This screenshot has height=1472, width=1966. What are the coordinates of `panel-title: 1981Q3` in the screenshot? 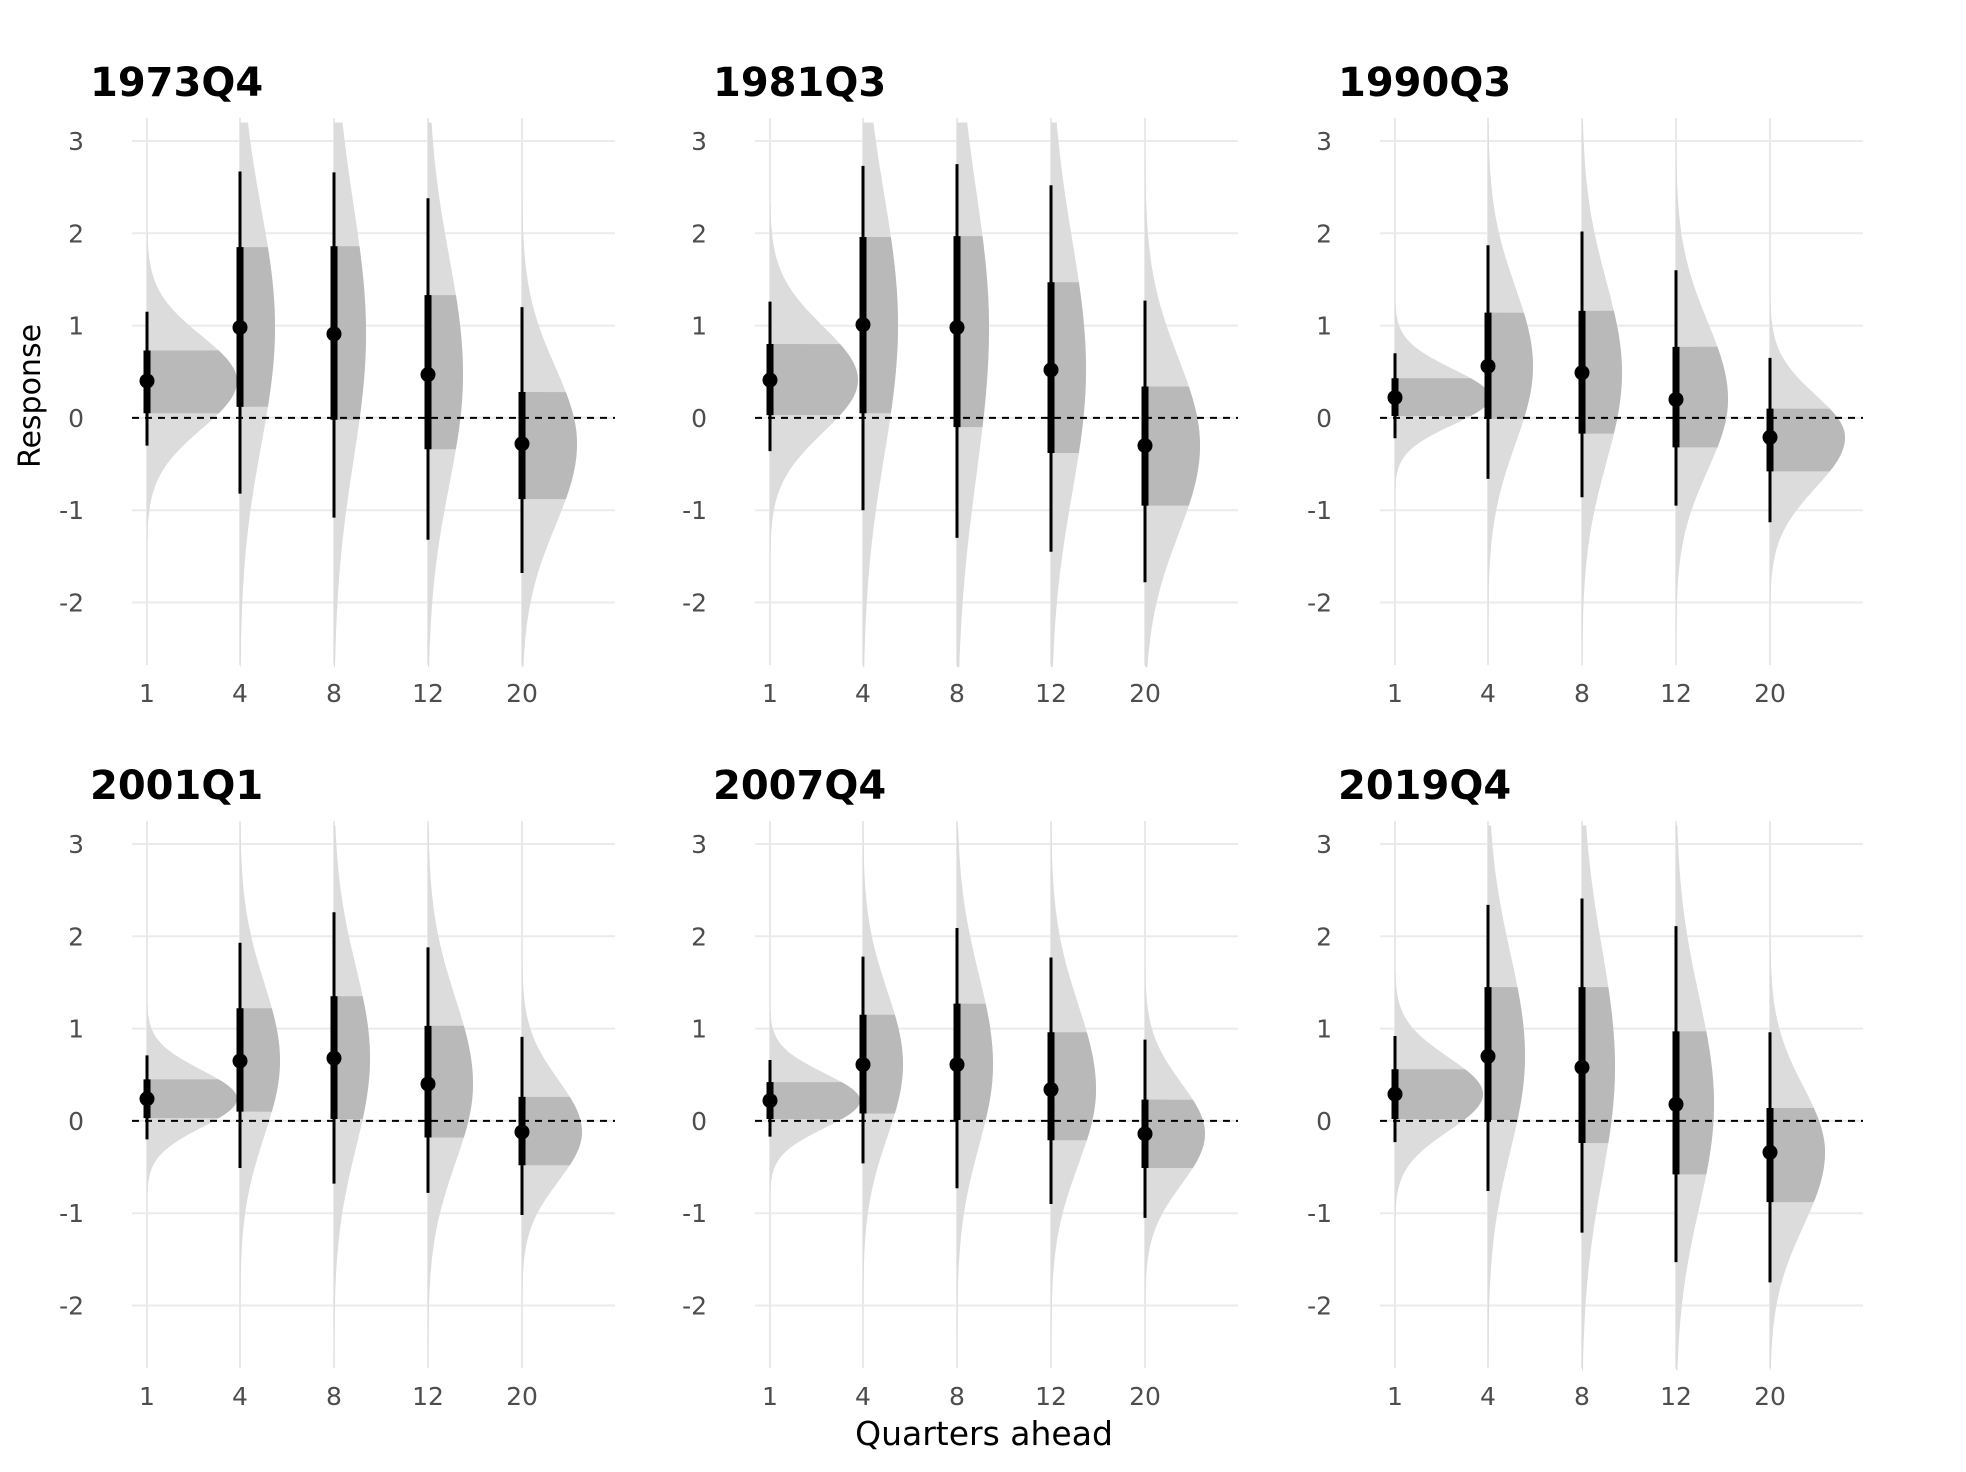 It's located at (799, 83).